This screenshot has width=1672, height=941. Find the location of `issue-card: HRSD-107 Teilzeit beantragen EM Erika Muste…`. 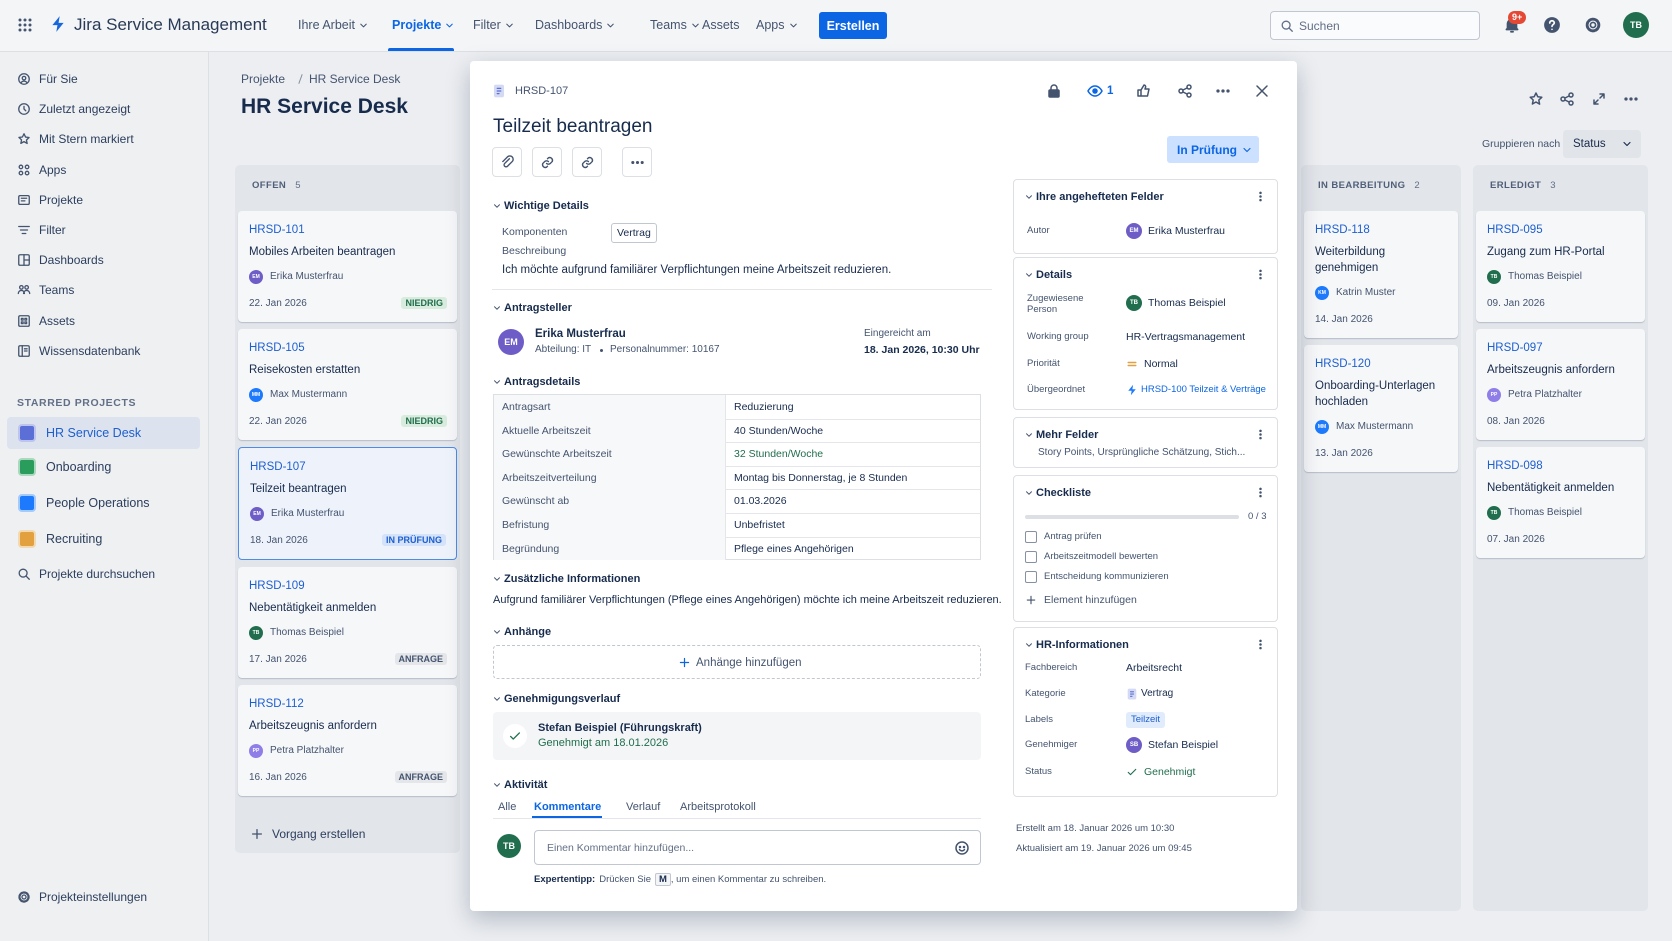

issue-card: HRSD-107 Teilzeit beantragen EM Erika Muste… is located at coordinates (347, 503).